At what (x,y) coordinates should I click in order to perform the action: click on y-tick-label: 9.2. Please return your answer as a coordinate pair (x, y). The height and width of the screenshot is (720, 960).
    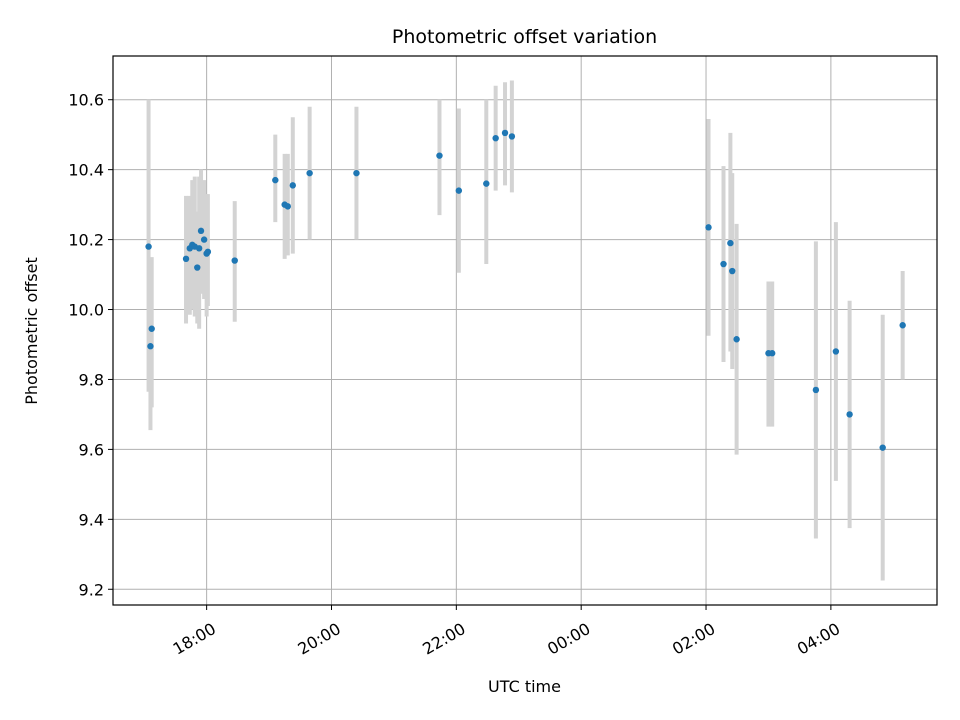
    Looking at the image, I should click on (91, 589).